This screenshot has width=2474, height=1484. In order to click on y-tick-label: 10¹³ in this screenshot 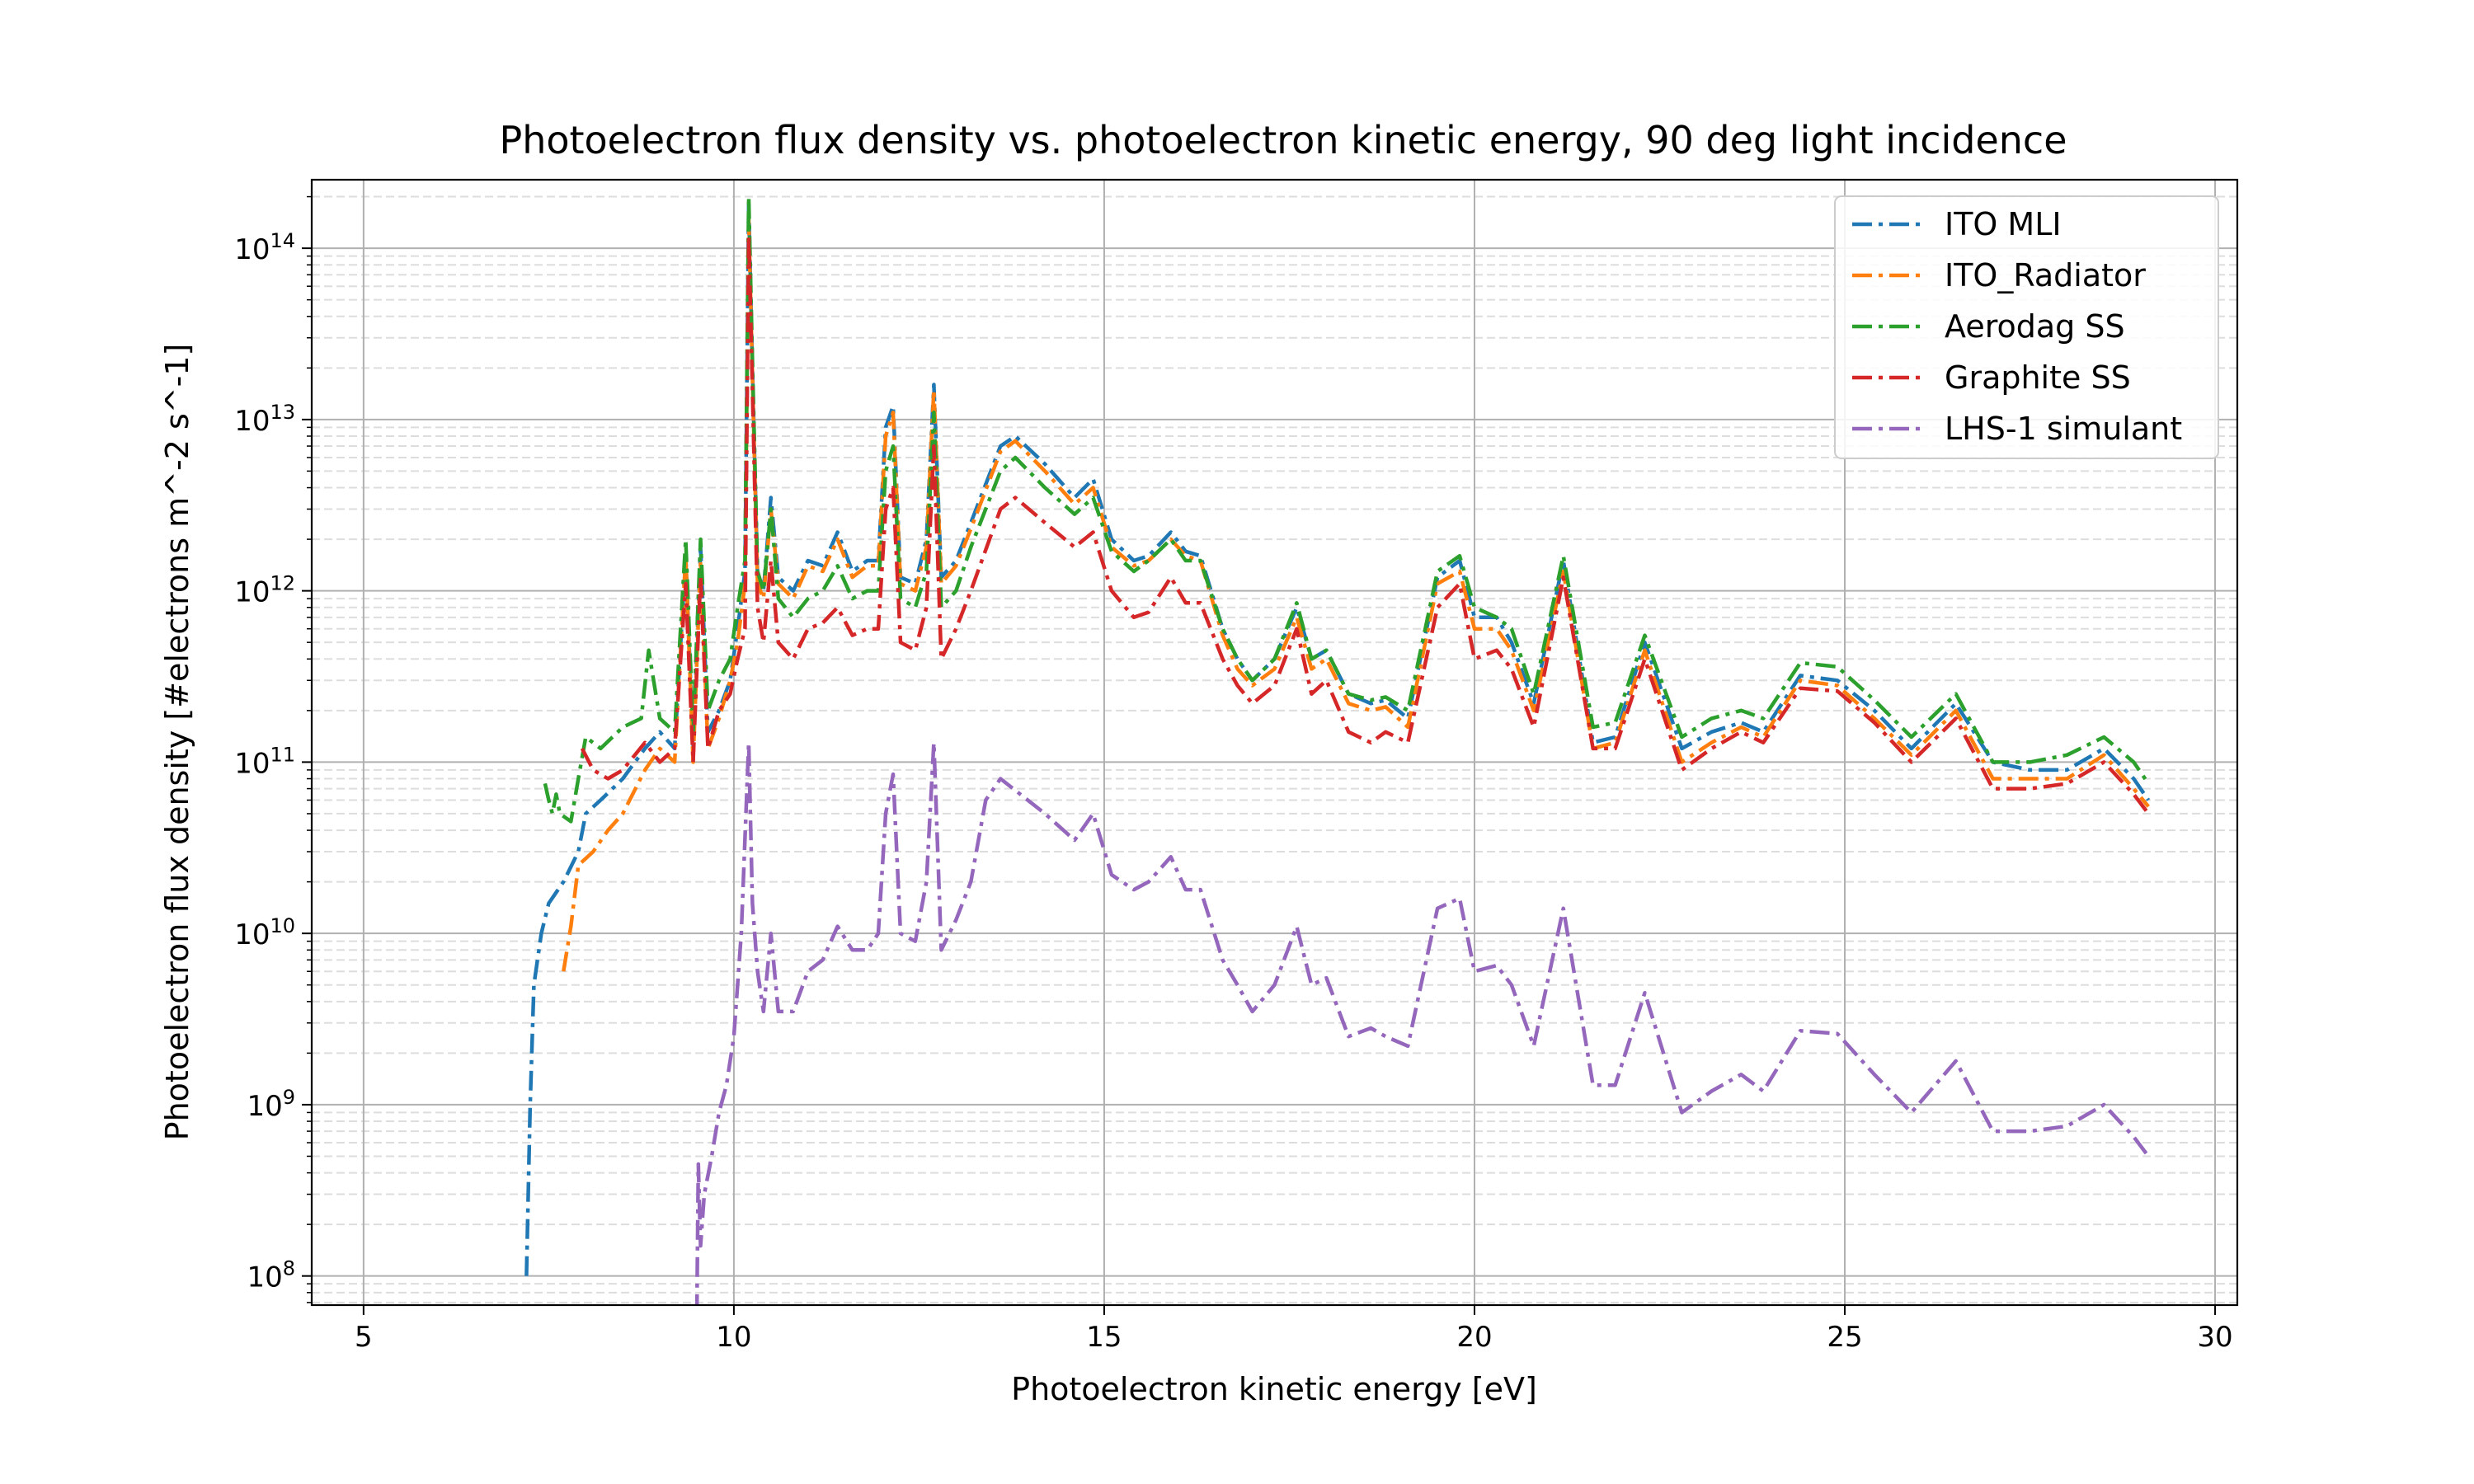, I will do `click(264, 419)`.